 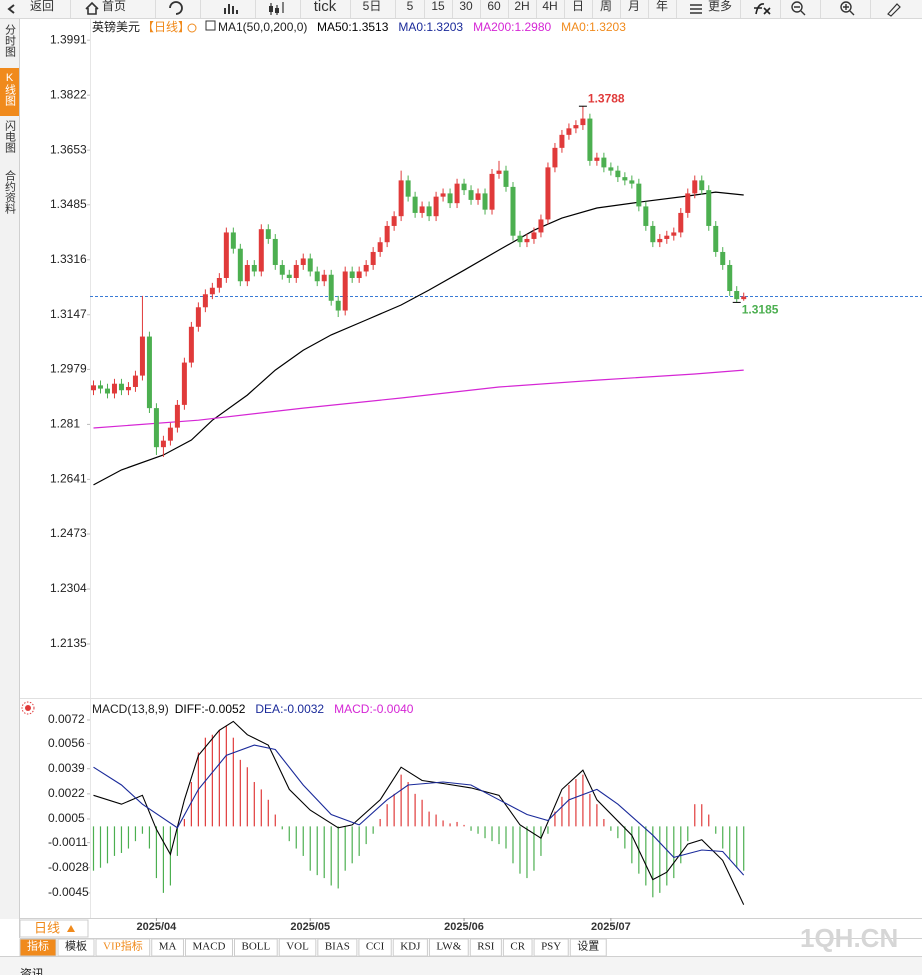 What do you see at coordinates (42, 6) in the screenshot?
I see `toolbar-button: 返回` at bounding box center [42, 6].